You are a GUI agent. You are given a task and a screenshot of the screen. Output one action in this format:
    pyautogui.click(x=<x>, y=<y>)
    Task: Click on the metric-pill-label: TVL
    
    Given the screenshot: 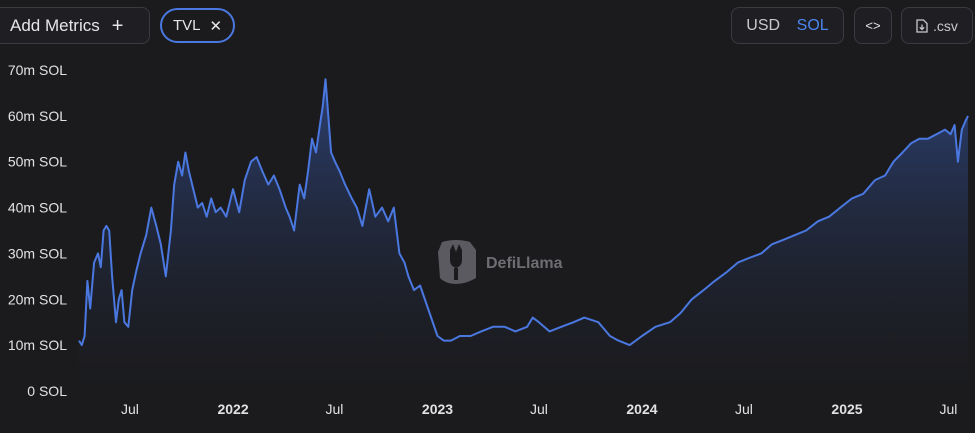 What is the action you would take?
    pyautogui.click(x=186, y=25)
    